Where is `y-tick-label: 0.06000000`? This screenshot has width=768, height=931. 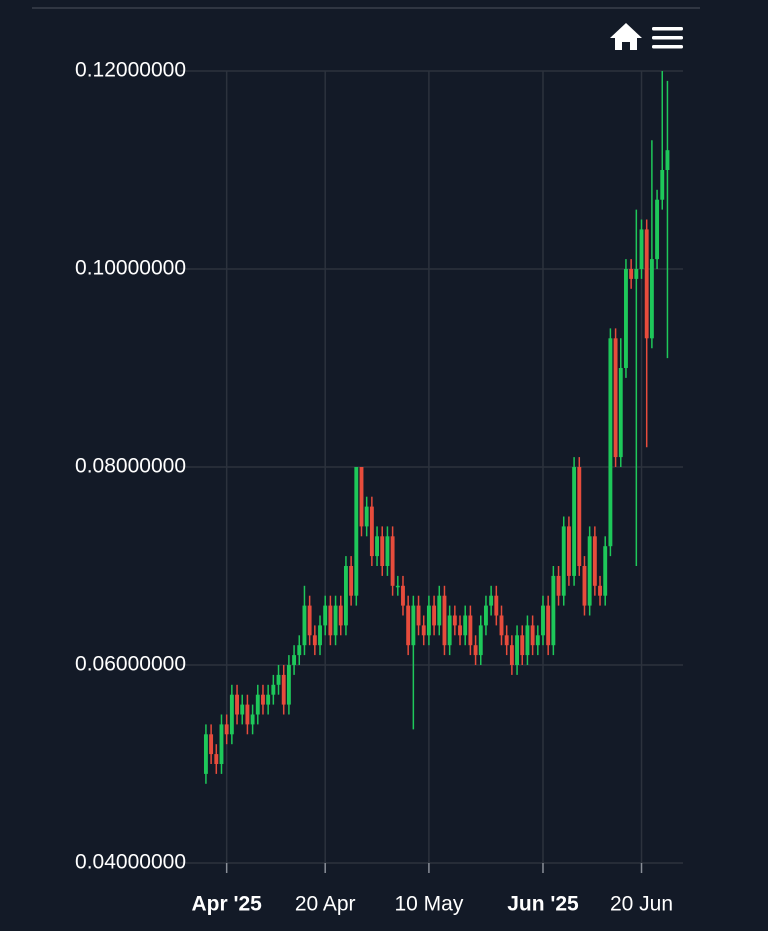 y-tick-label: 0.06000000 is located at coordinates (130, 664).